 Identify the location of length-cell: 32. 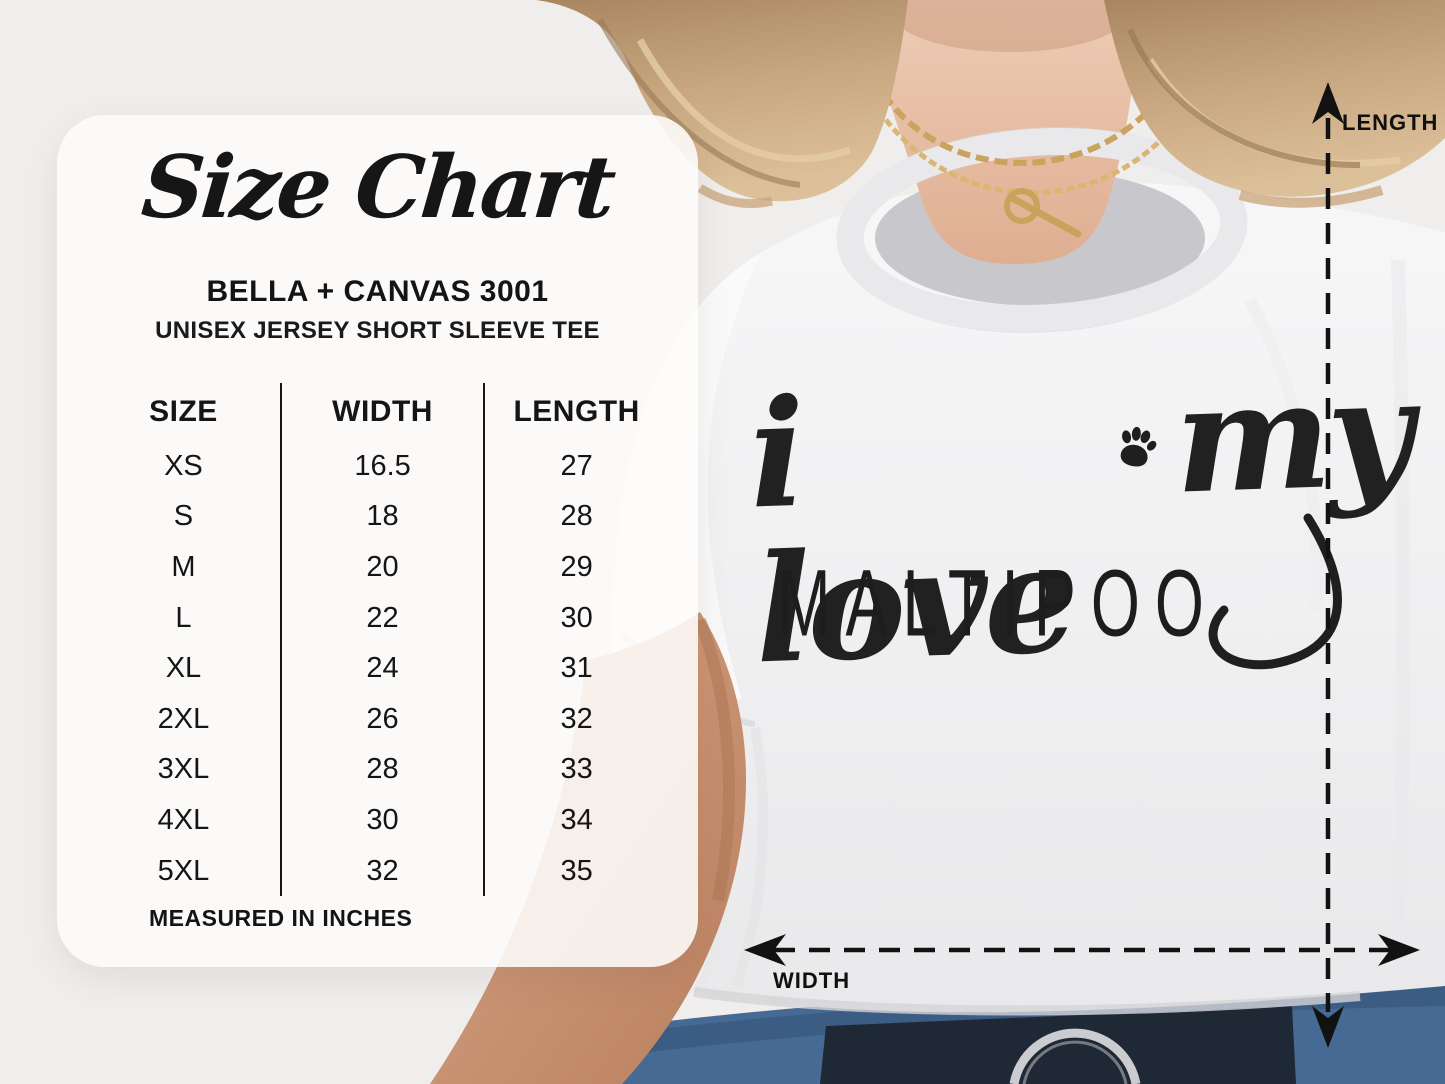
(575, 719).